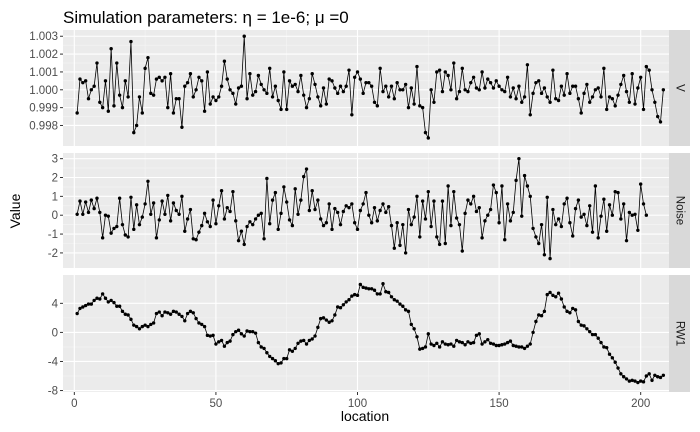 The image size is (700, 432). Describe the element at coordinates (43, 55) in the screenshot. I see `y-tick-label: 1.002` at that location.